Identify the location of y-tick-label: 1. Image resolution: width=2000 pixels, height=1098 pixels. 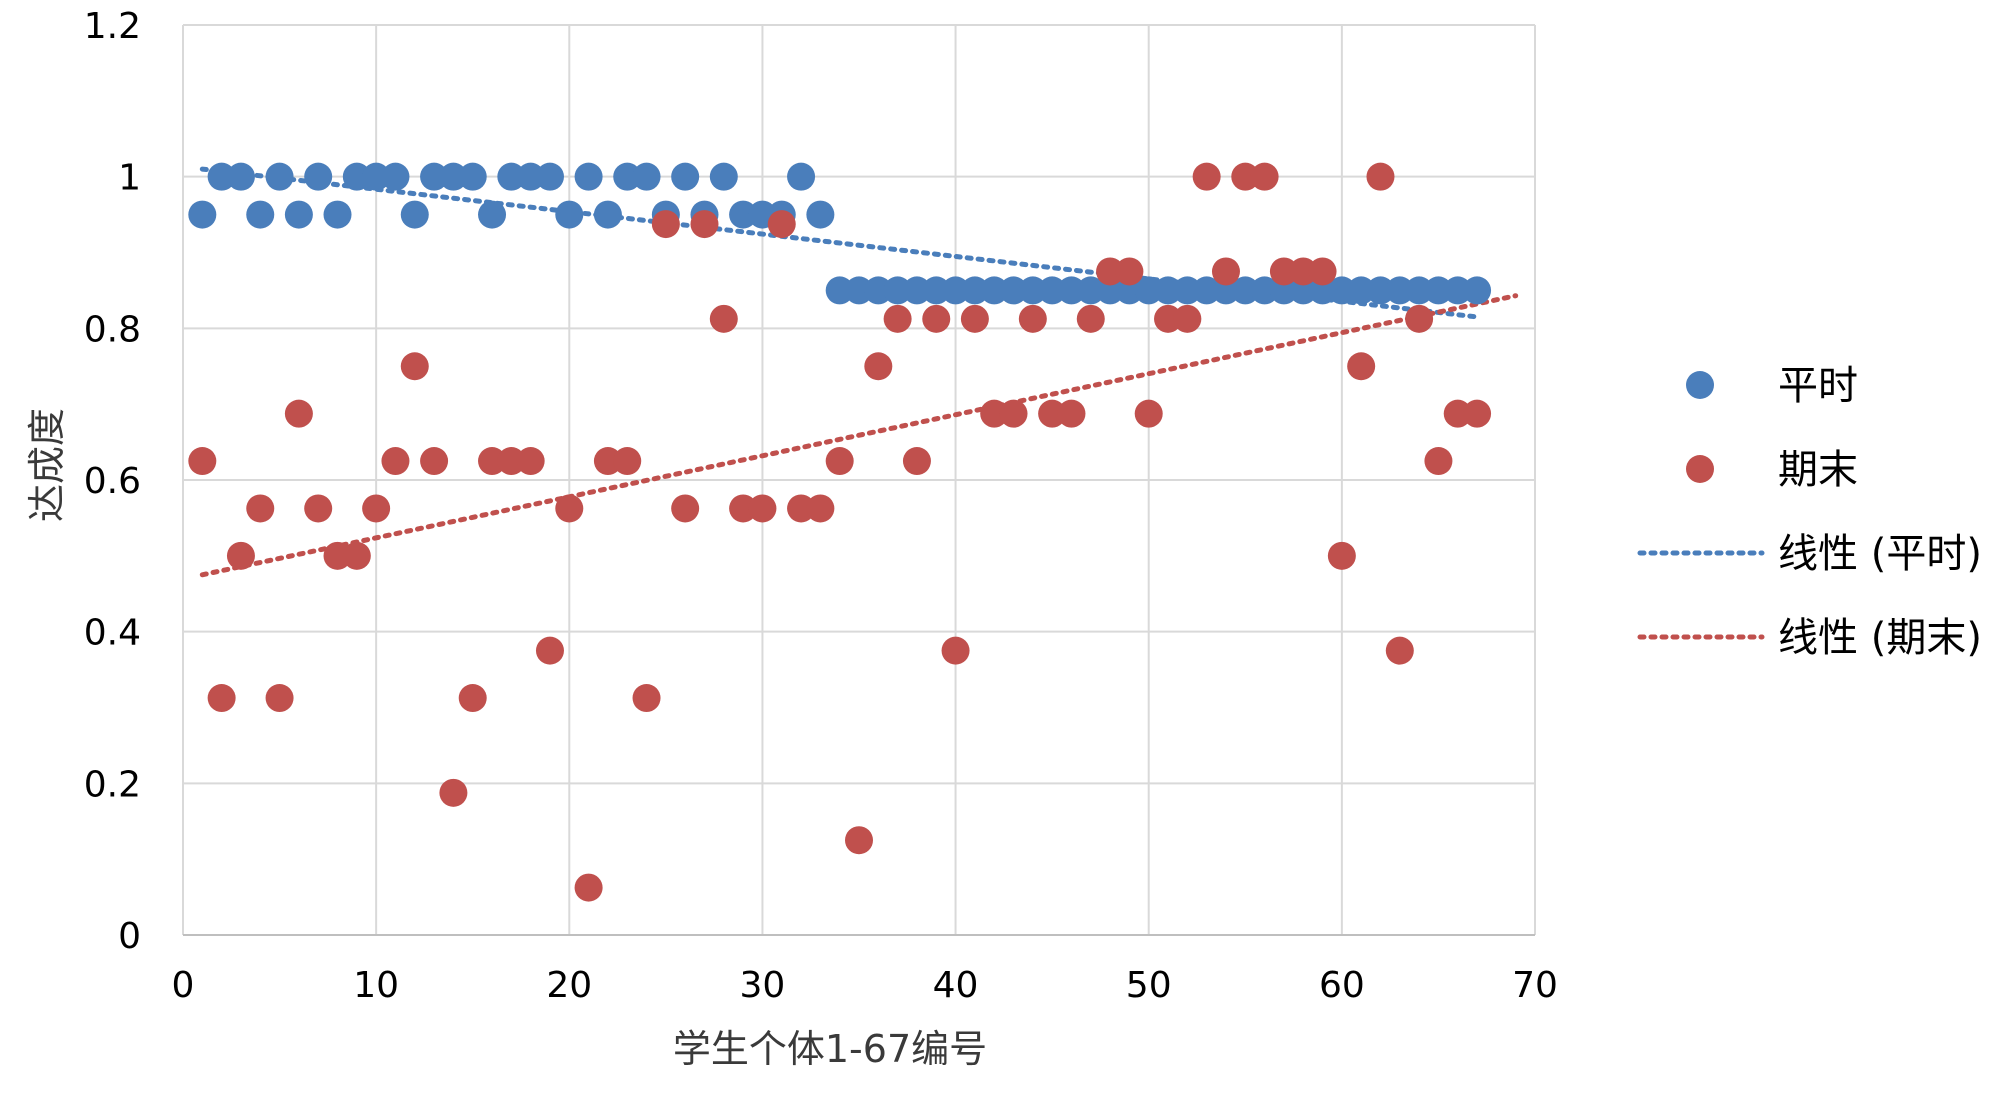
(129, 178).